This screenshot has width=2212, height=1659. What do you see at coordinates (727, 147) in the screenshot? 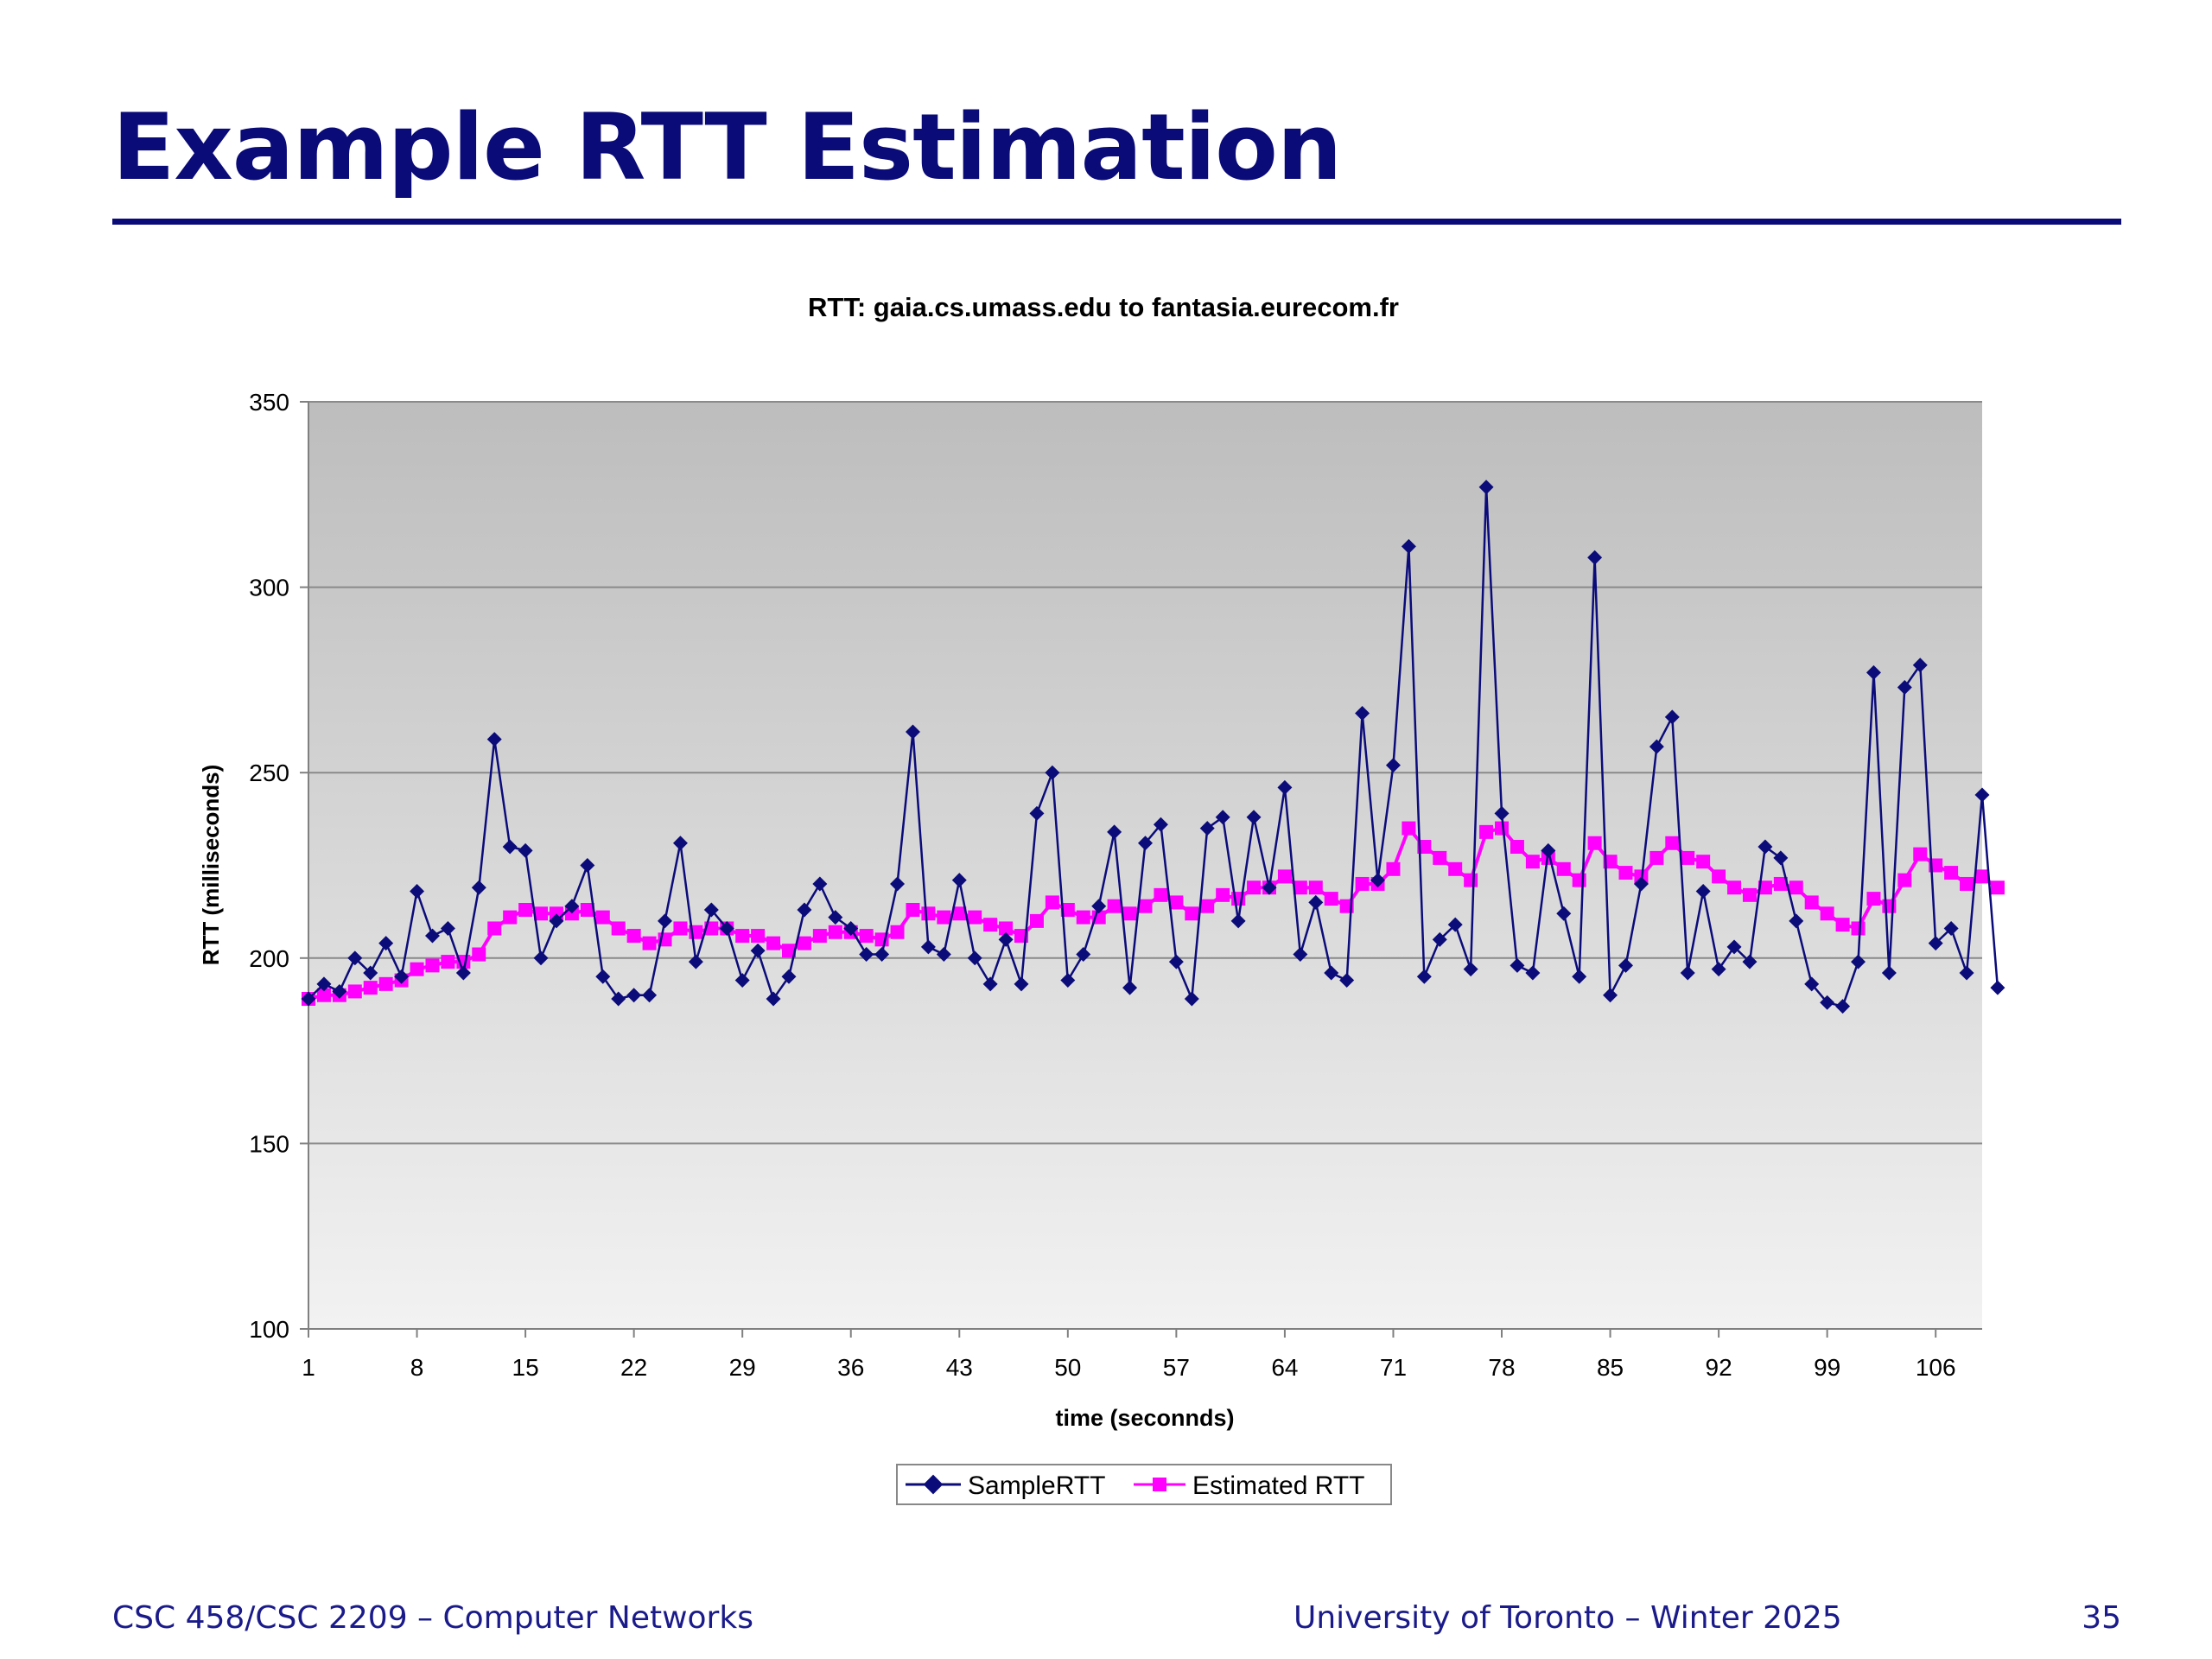
I see `slide-title: Example RTT Estimation` at bounding box center [727, 147].